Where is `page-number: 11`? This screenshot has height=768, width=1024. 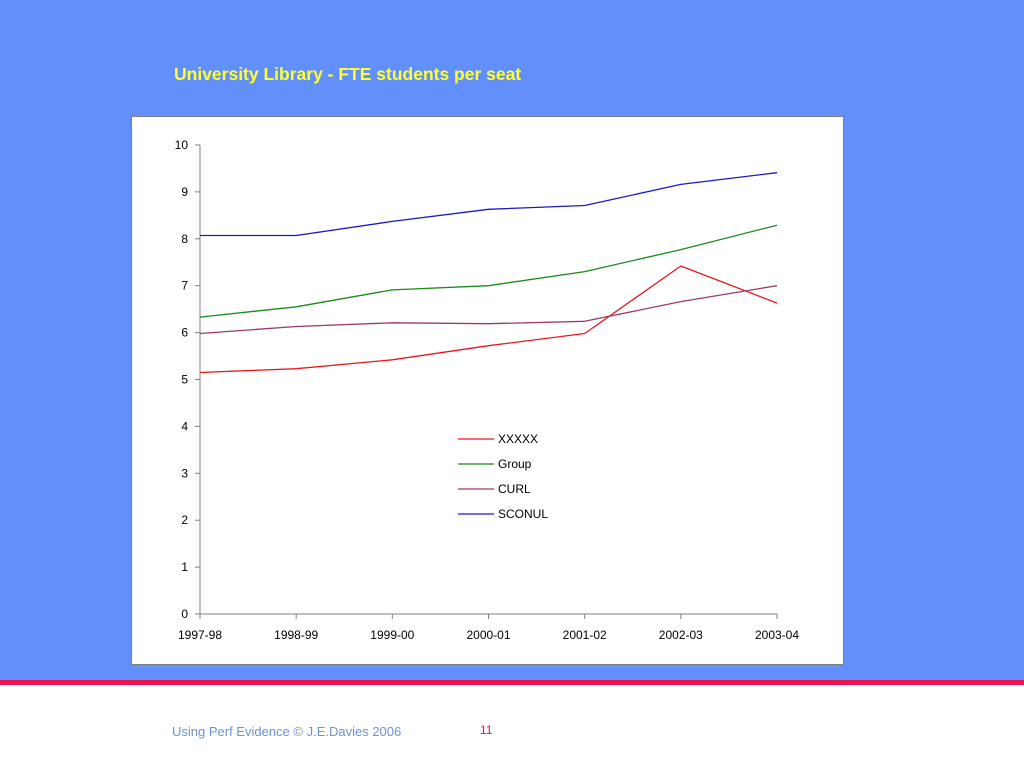 page-number: 11 is located at coordinates (486, 730).